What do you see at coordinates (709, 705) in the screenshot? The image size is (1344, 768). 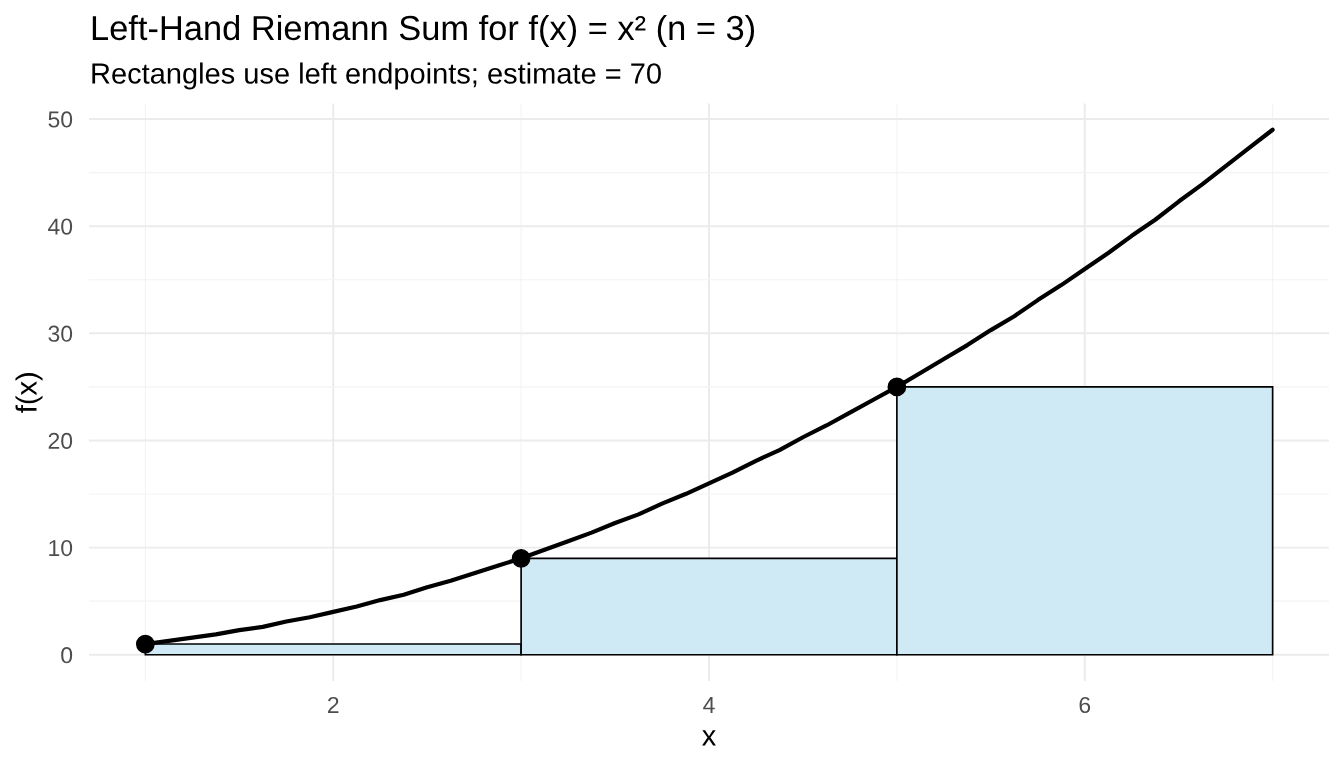 I see `x-tick-label: 4` at bounding box center [709, 705].